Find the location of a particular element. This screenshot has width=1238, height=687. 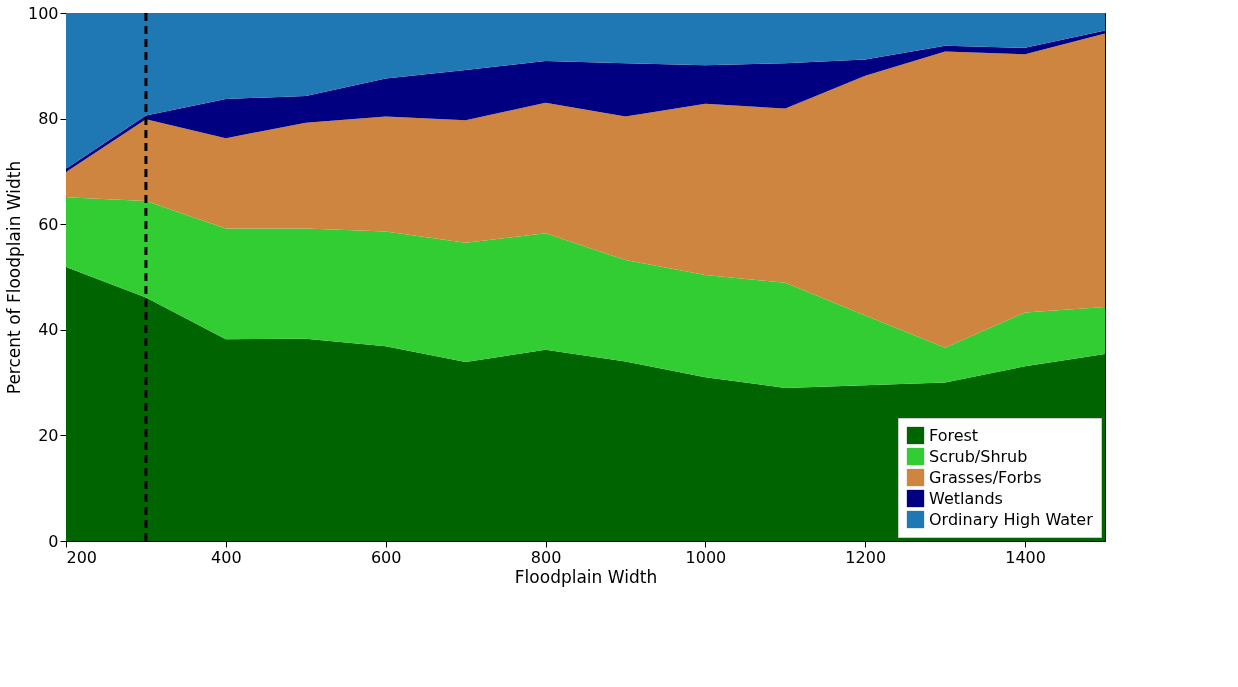

y-tick-label: 40 is located at coordinates (48, 330).